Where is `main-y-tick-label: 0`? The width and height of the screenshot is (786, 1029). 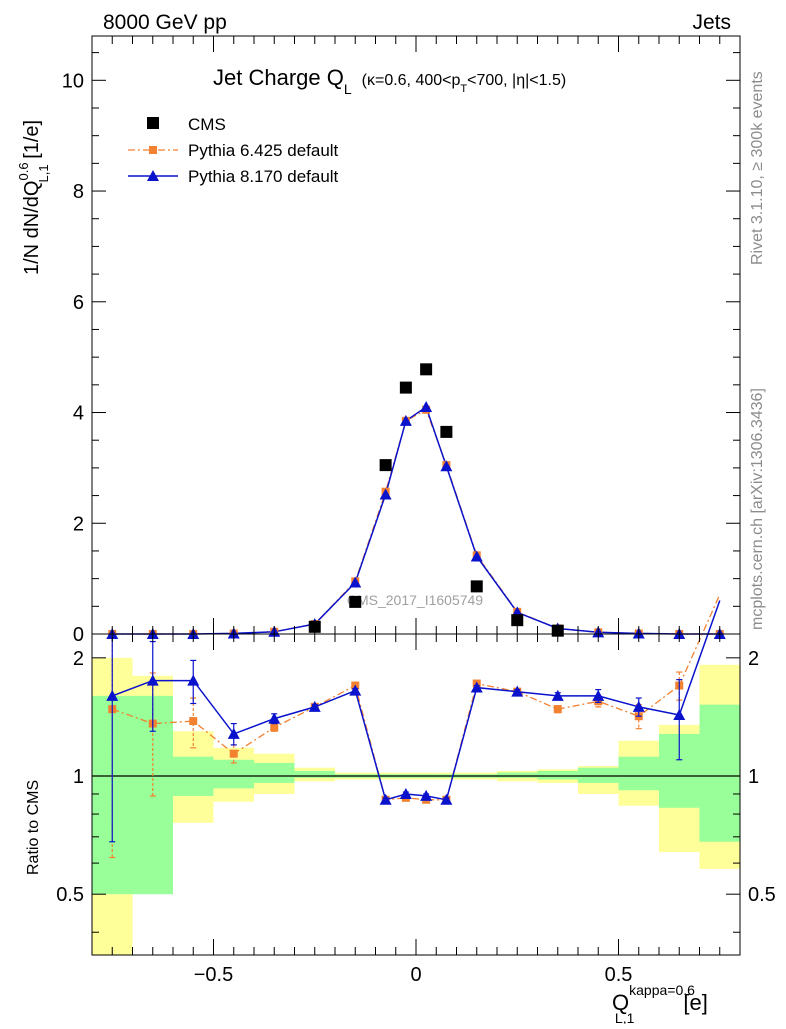
main-y-tick-label: 0 is located at coordinates (78, 635).